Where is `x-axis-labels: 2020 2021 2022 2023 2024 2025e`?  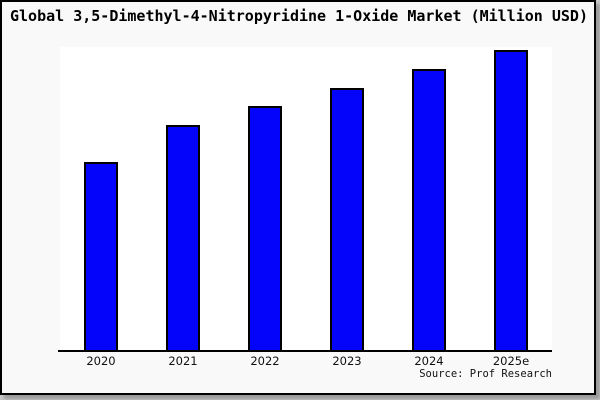 x-axis-labels: 2020 2021 2022 2023 2024 2025e is located at coordinates (306, 361).